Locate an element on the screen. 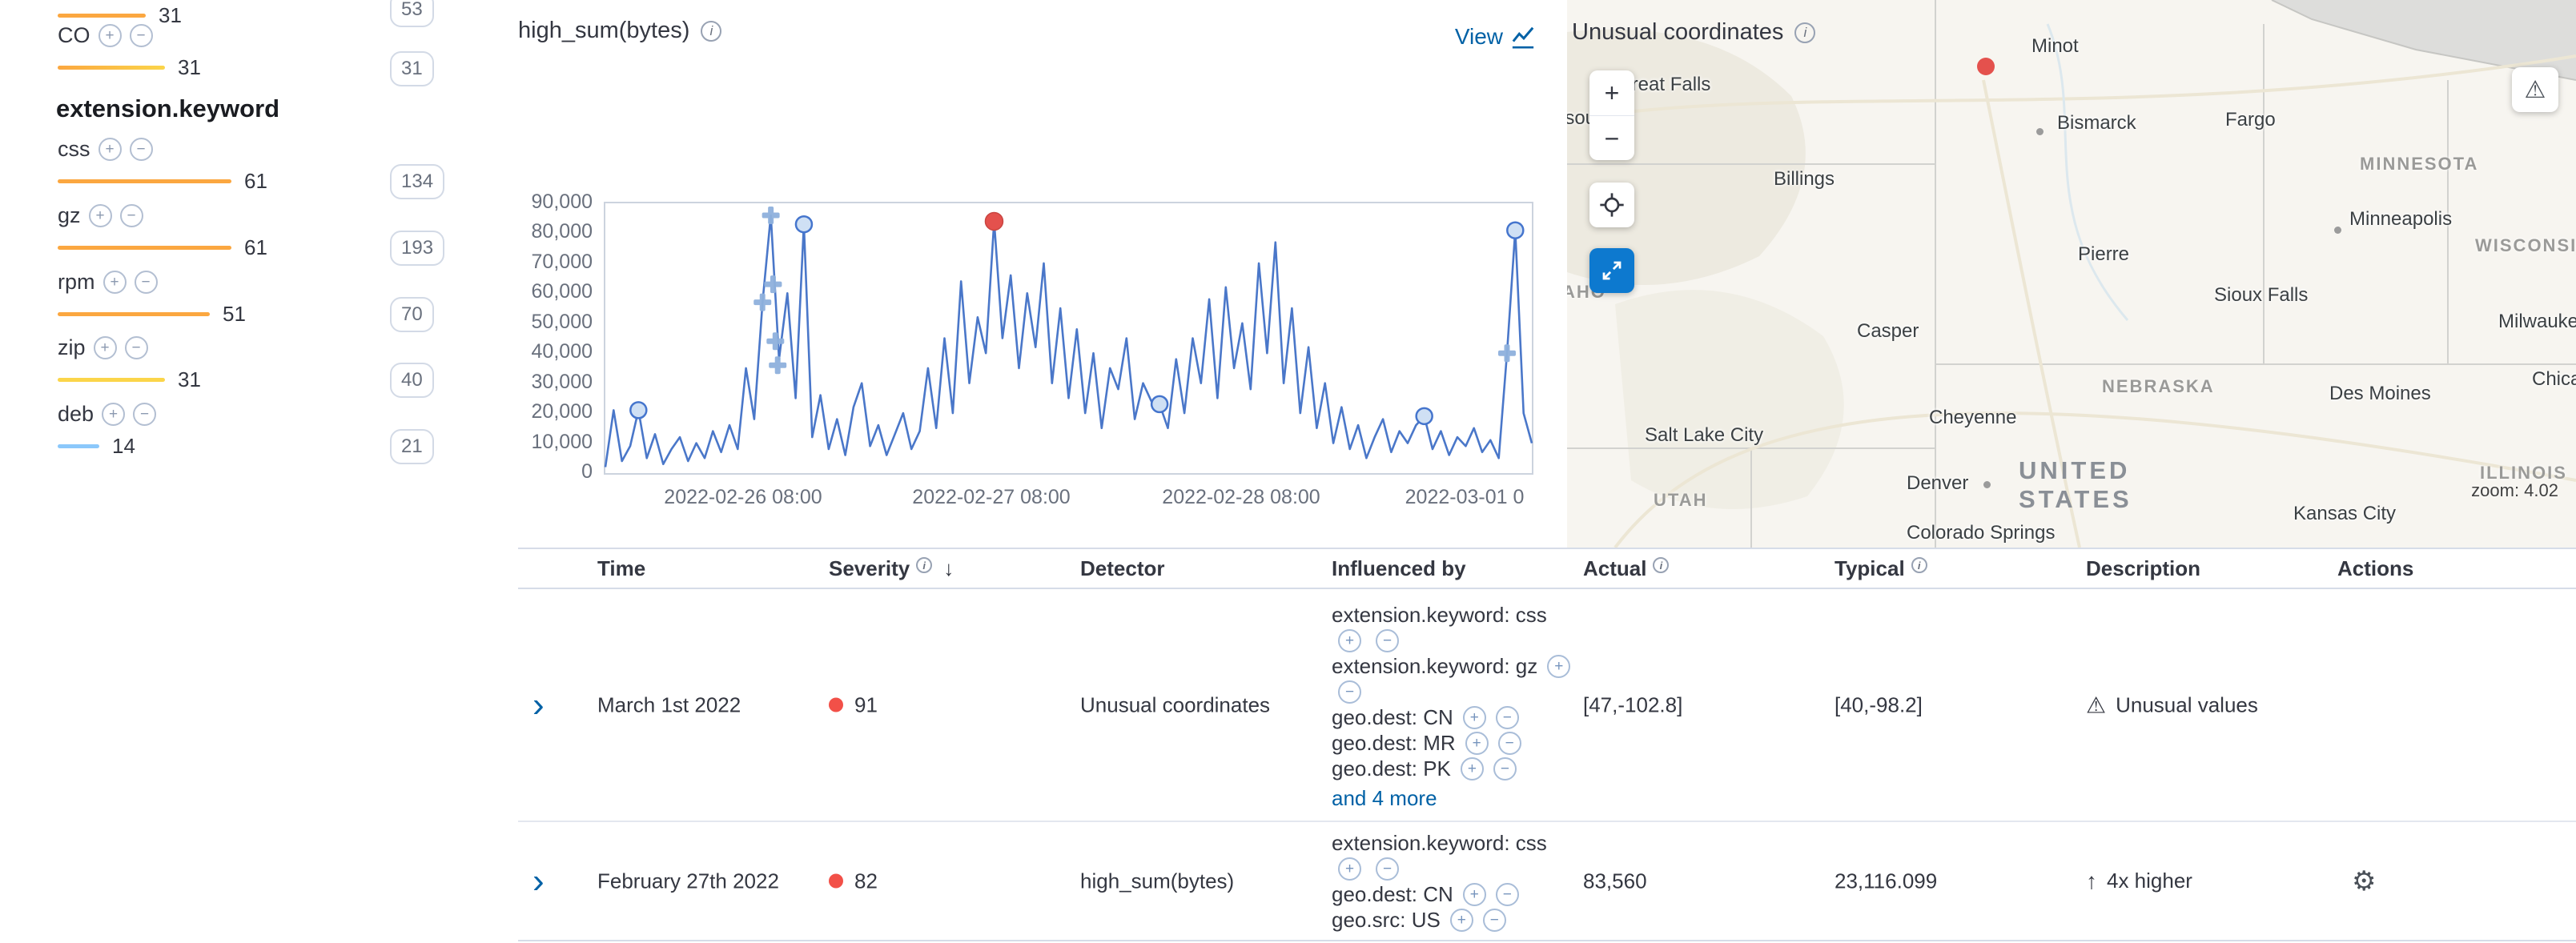  show-more-influencers-link: and 4 more is located at coordinates (1384, 798).